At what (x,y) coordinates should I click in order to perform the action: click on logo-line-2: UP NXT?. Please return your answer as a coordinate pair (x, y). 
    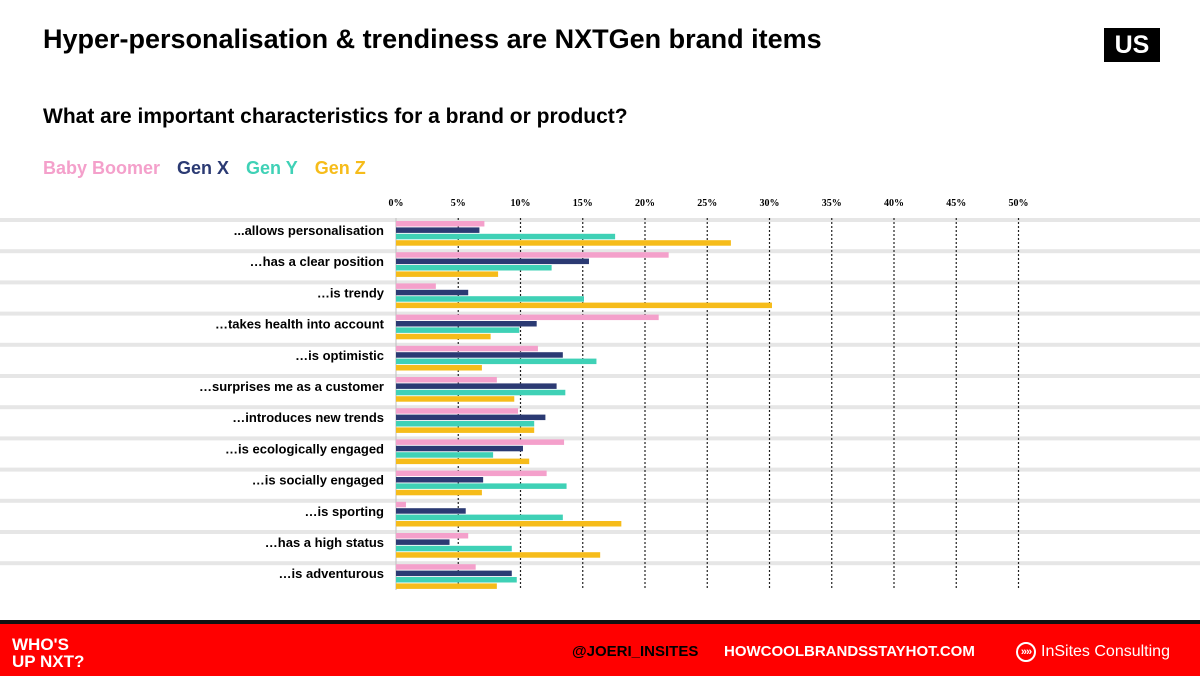
    Looking at the image, I should click on (48, 661).